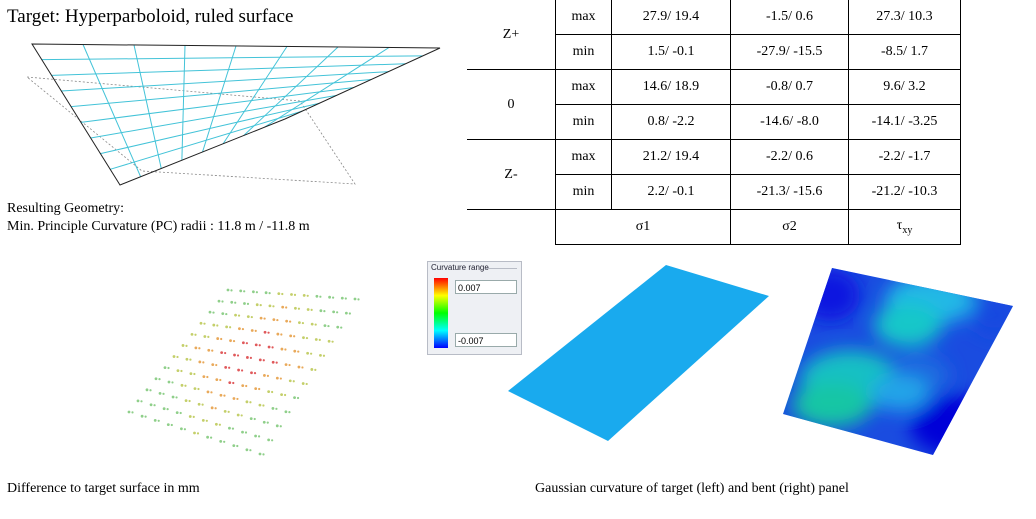  I want to click on tauxy-cell: -2.2/ -1.7, so click(904, 157).